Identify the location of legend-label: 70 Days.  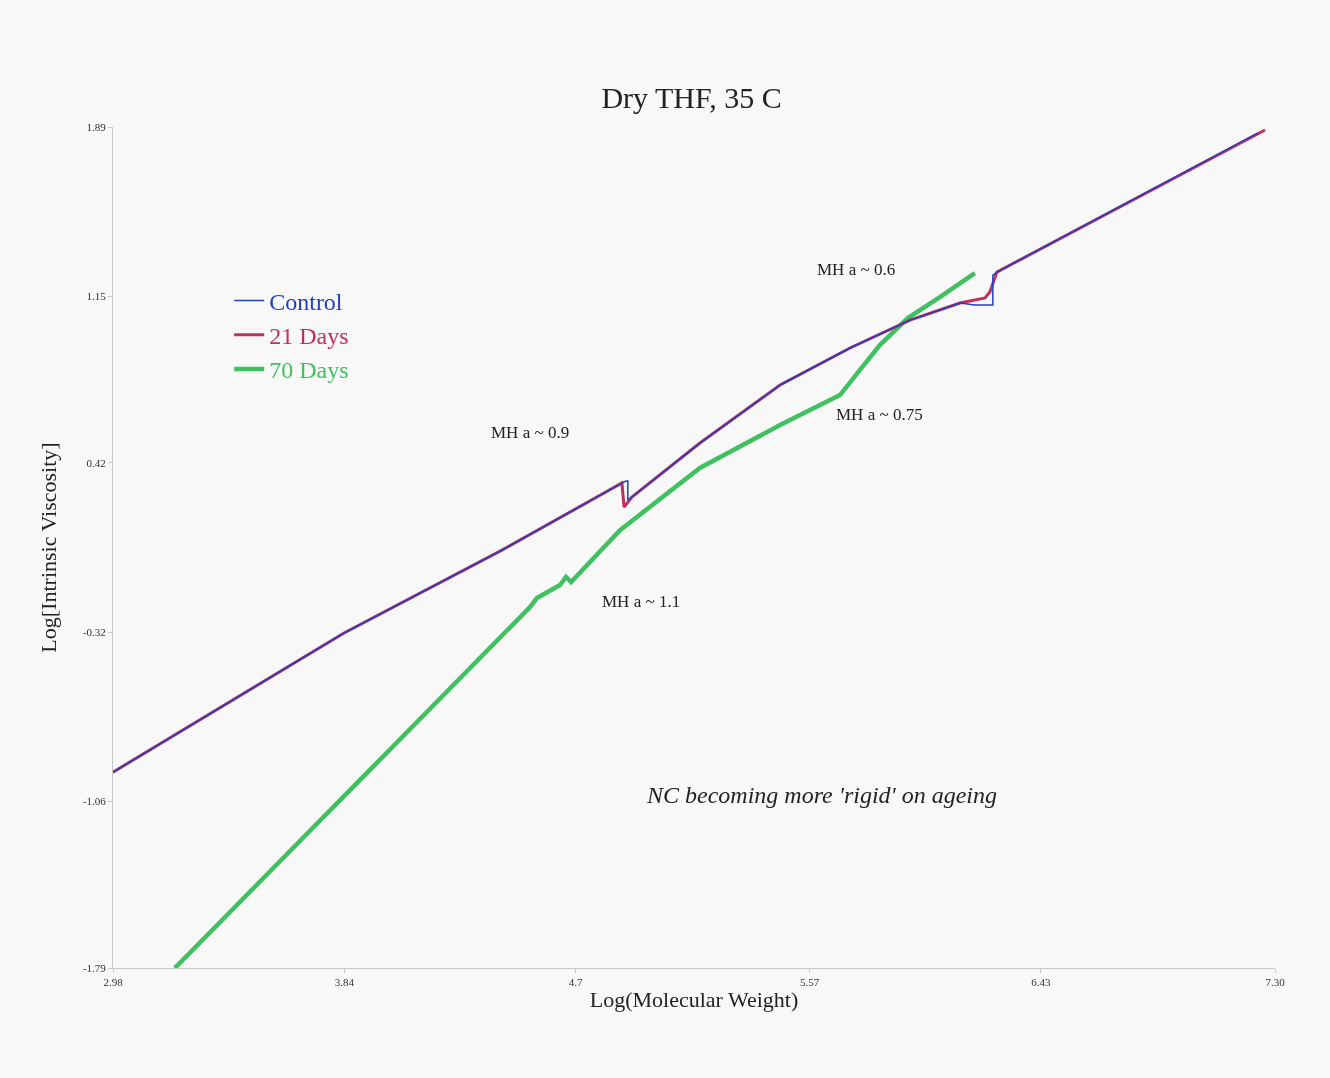
(309, 370).